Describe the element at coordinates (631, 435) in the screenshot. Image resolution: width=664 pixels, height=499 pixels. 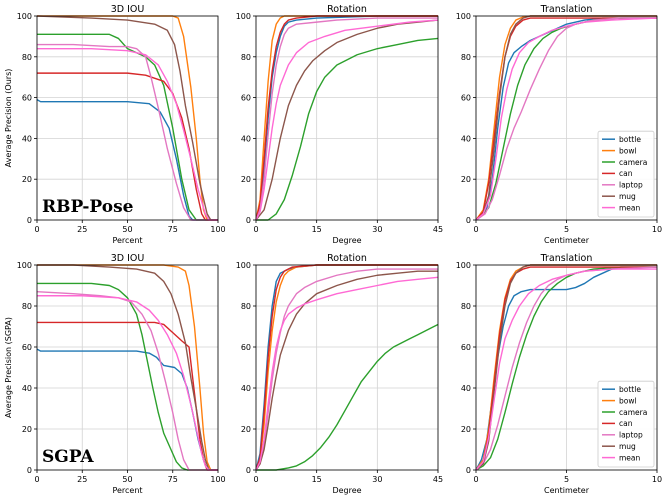
I see `legend-label-laptop: laptop` at that location.